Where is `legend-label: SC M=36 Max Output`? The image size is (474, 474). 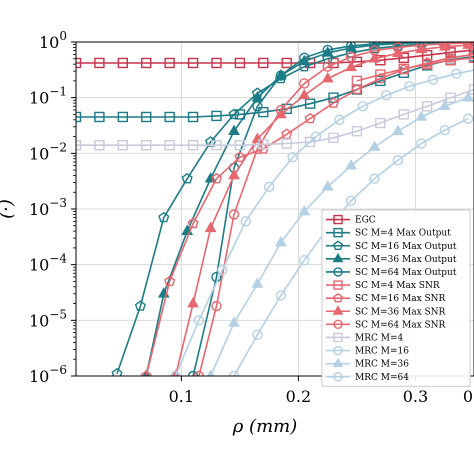
legend-label: SC M=36 Max Output is located at coordinates (406, 260).